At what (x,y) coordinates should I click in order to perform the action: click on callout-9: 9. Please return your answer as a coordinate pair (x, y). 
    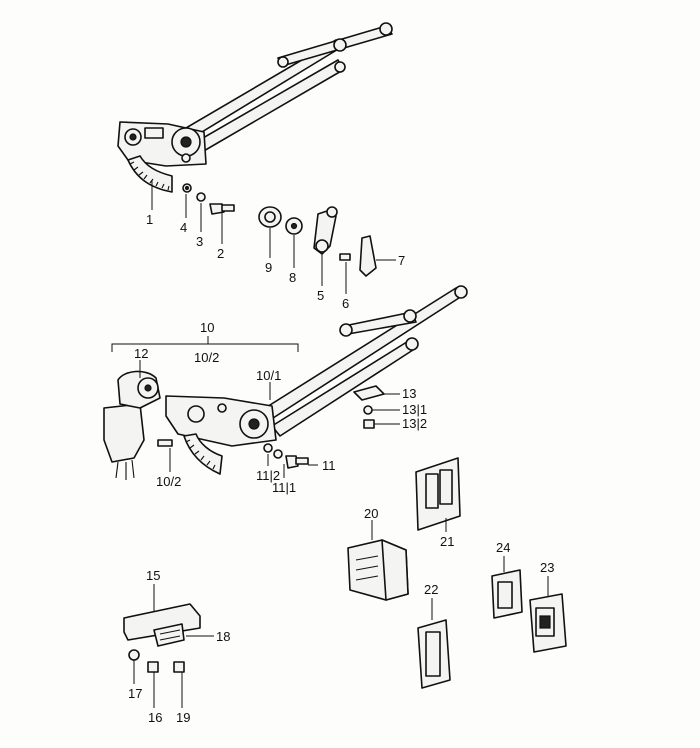
    Looking at the image, I should click on (268, 267).